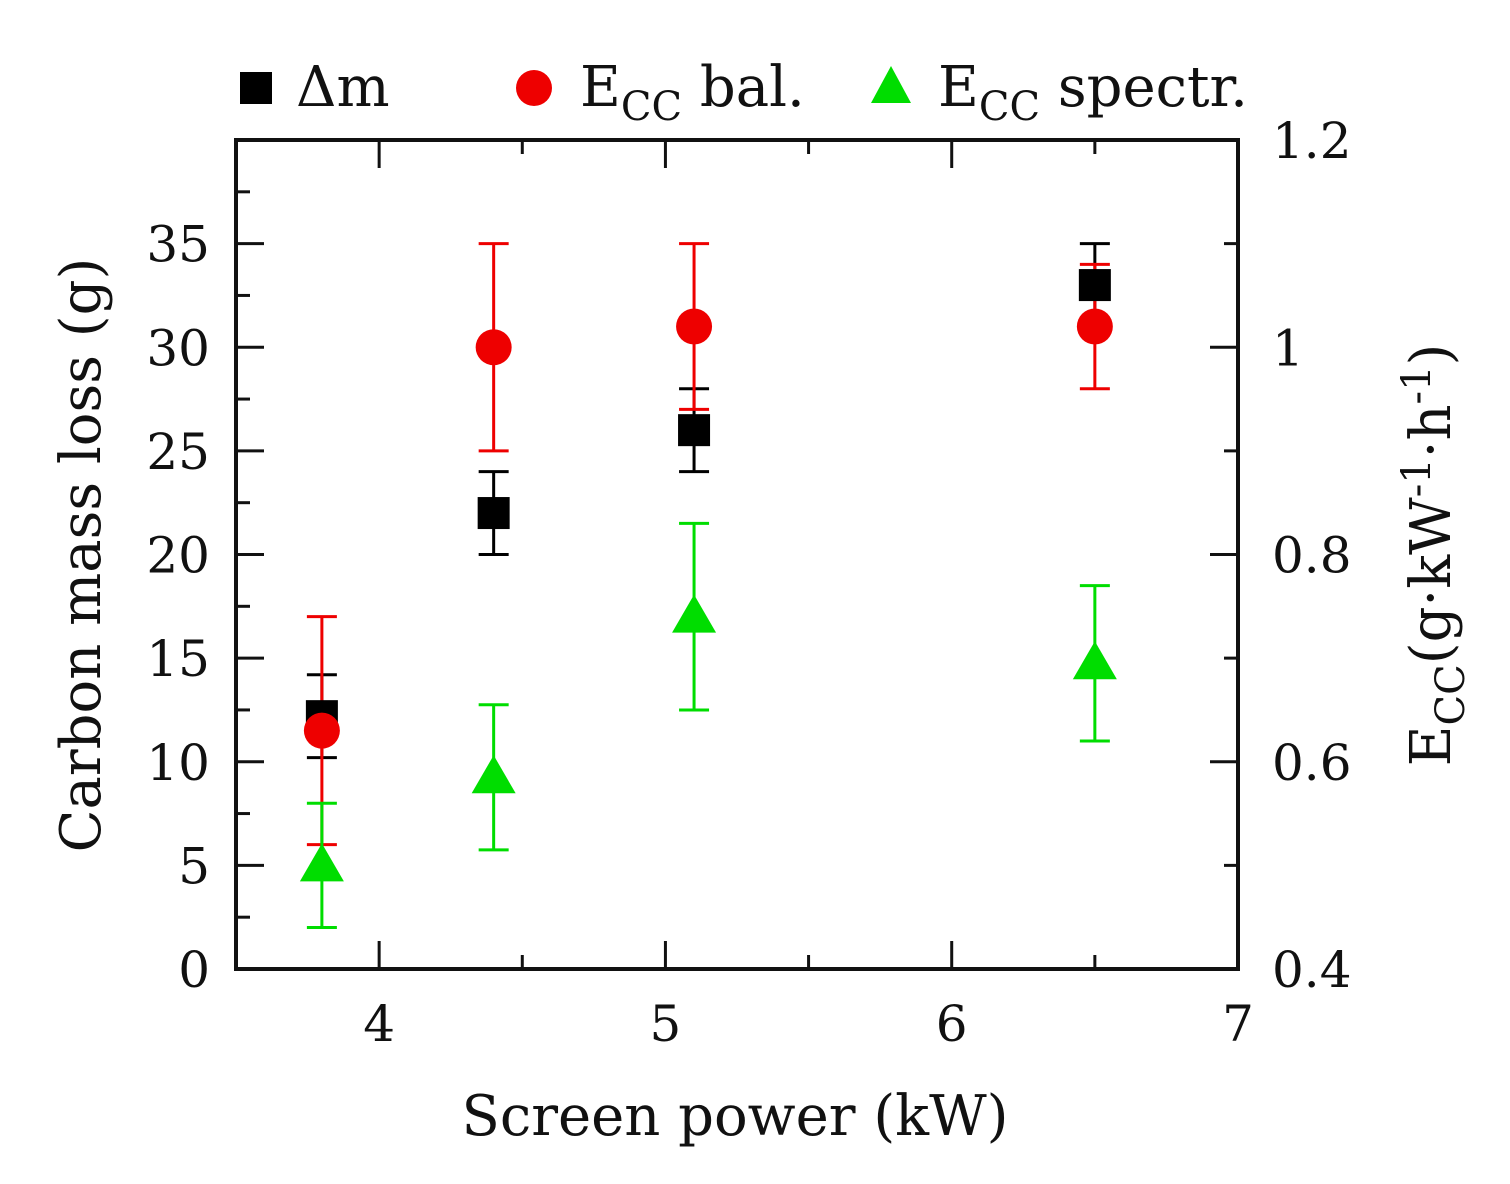  Describe the element at coordinates (534, 88) in the screenshot. I see `legend-marker-circle` at that location.